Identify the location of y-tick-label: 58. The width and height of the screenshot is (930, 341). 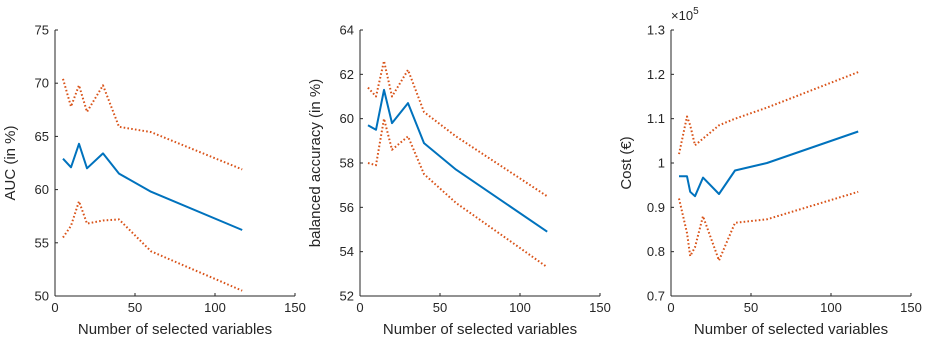
(347, 163).